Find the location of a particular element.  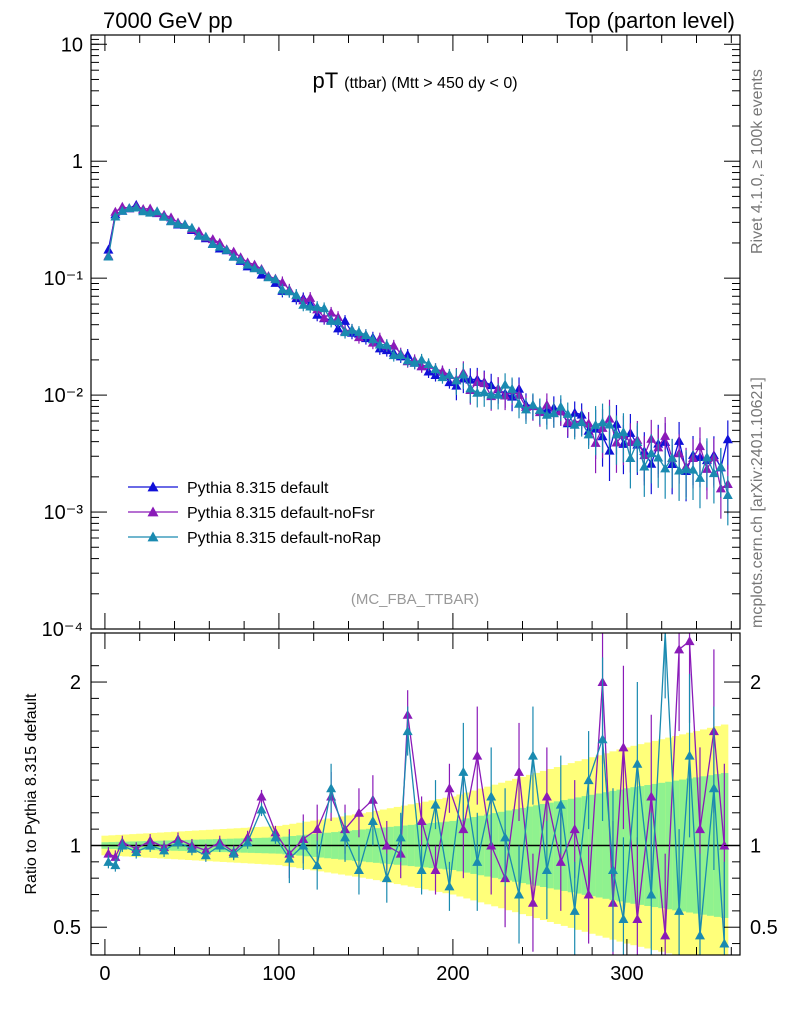

main-y-tick-label: 1 is located at coordinates (77, 162).